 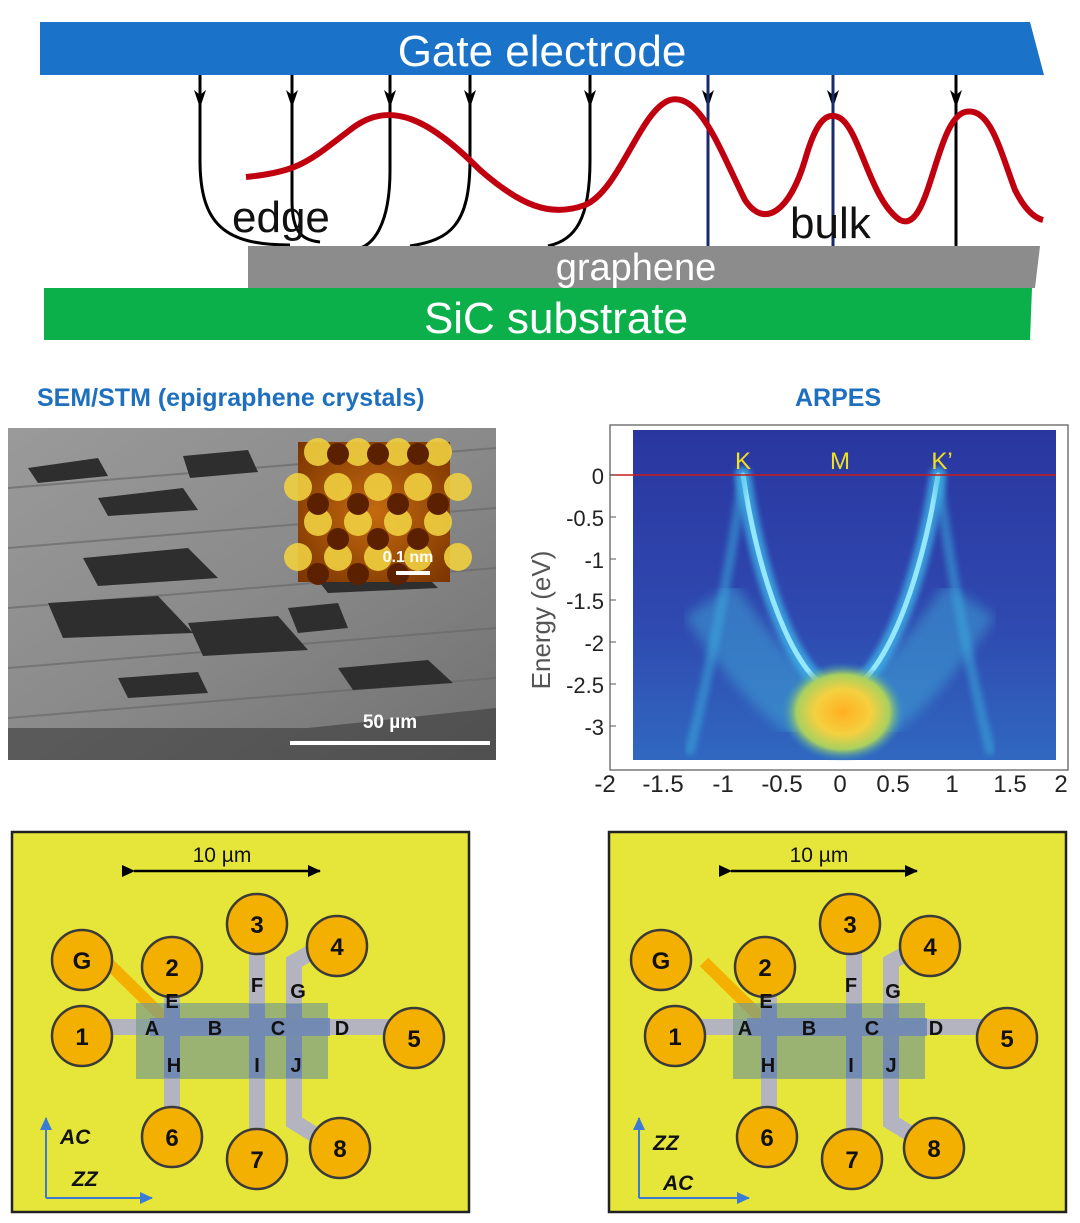 What do you see at coordinates (390, 722) in the screenshot?
I see `sem-scale-label: 50 µm` at bounding box center [390, 722].